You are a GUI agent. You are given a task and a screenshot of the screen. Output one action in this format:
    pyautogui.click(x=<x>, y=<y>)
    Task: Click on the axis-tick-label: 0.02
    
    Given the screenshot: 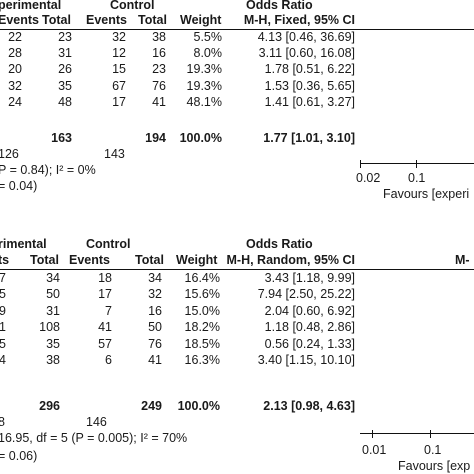 What is the action you would take?
    pyautogui.click(x=368, y=178)
    